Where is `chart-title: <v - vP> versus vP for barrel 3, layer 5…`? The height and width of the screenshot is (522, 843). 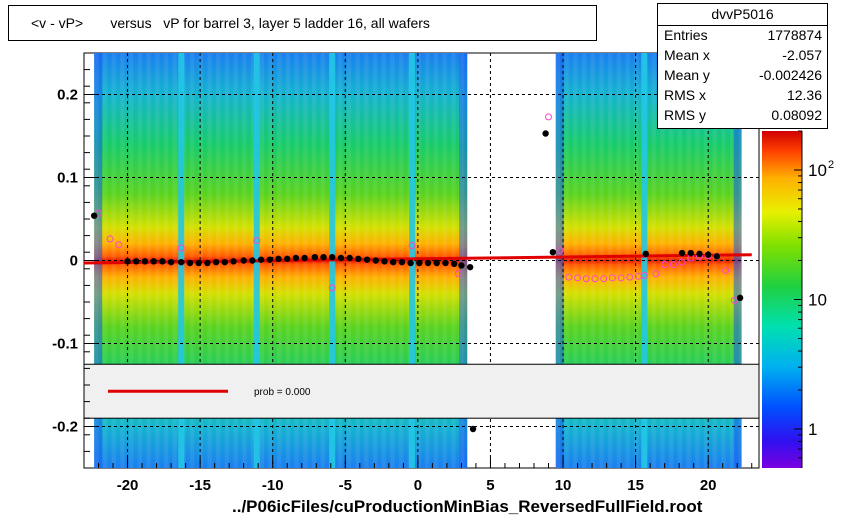
chart-title: <v - vP> versus vP for barrel 3, layer 5… is located at coordinates (230, 23).